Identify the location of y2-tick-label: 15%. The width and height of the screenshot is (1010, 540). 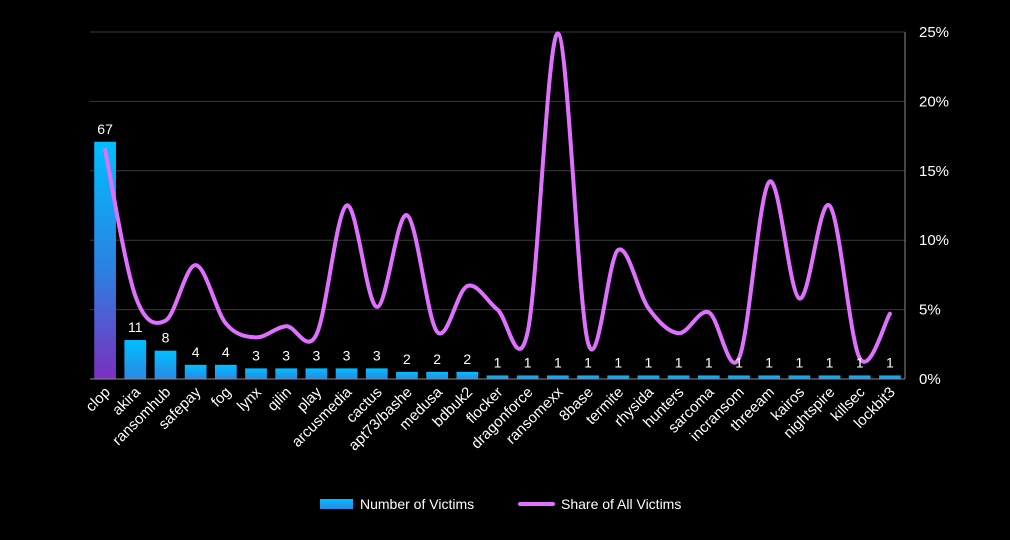
(934, 171).